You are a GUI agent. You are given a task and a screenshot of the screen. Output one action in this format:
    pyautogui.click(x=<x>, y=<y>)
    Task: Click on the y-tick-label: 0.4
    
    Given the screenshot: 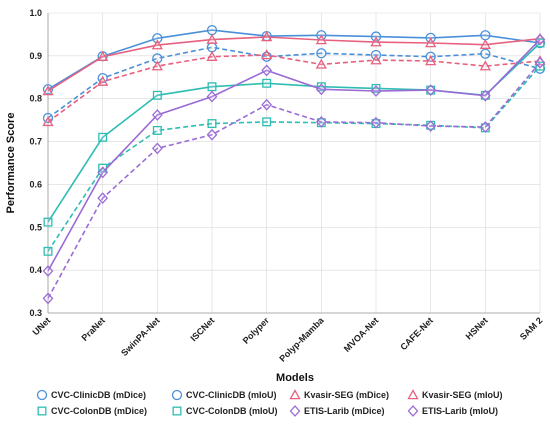 What is the action you would take?
    pyautogui.click(x=35, y=270)
    